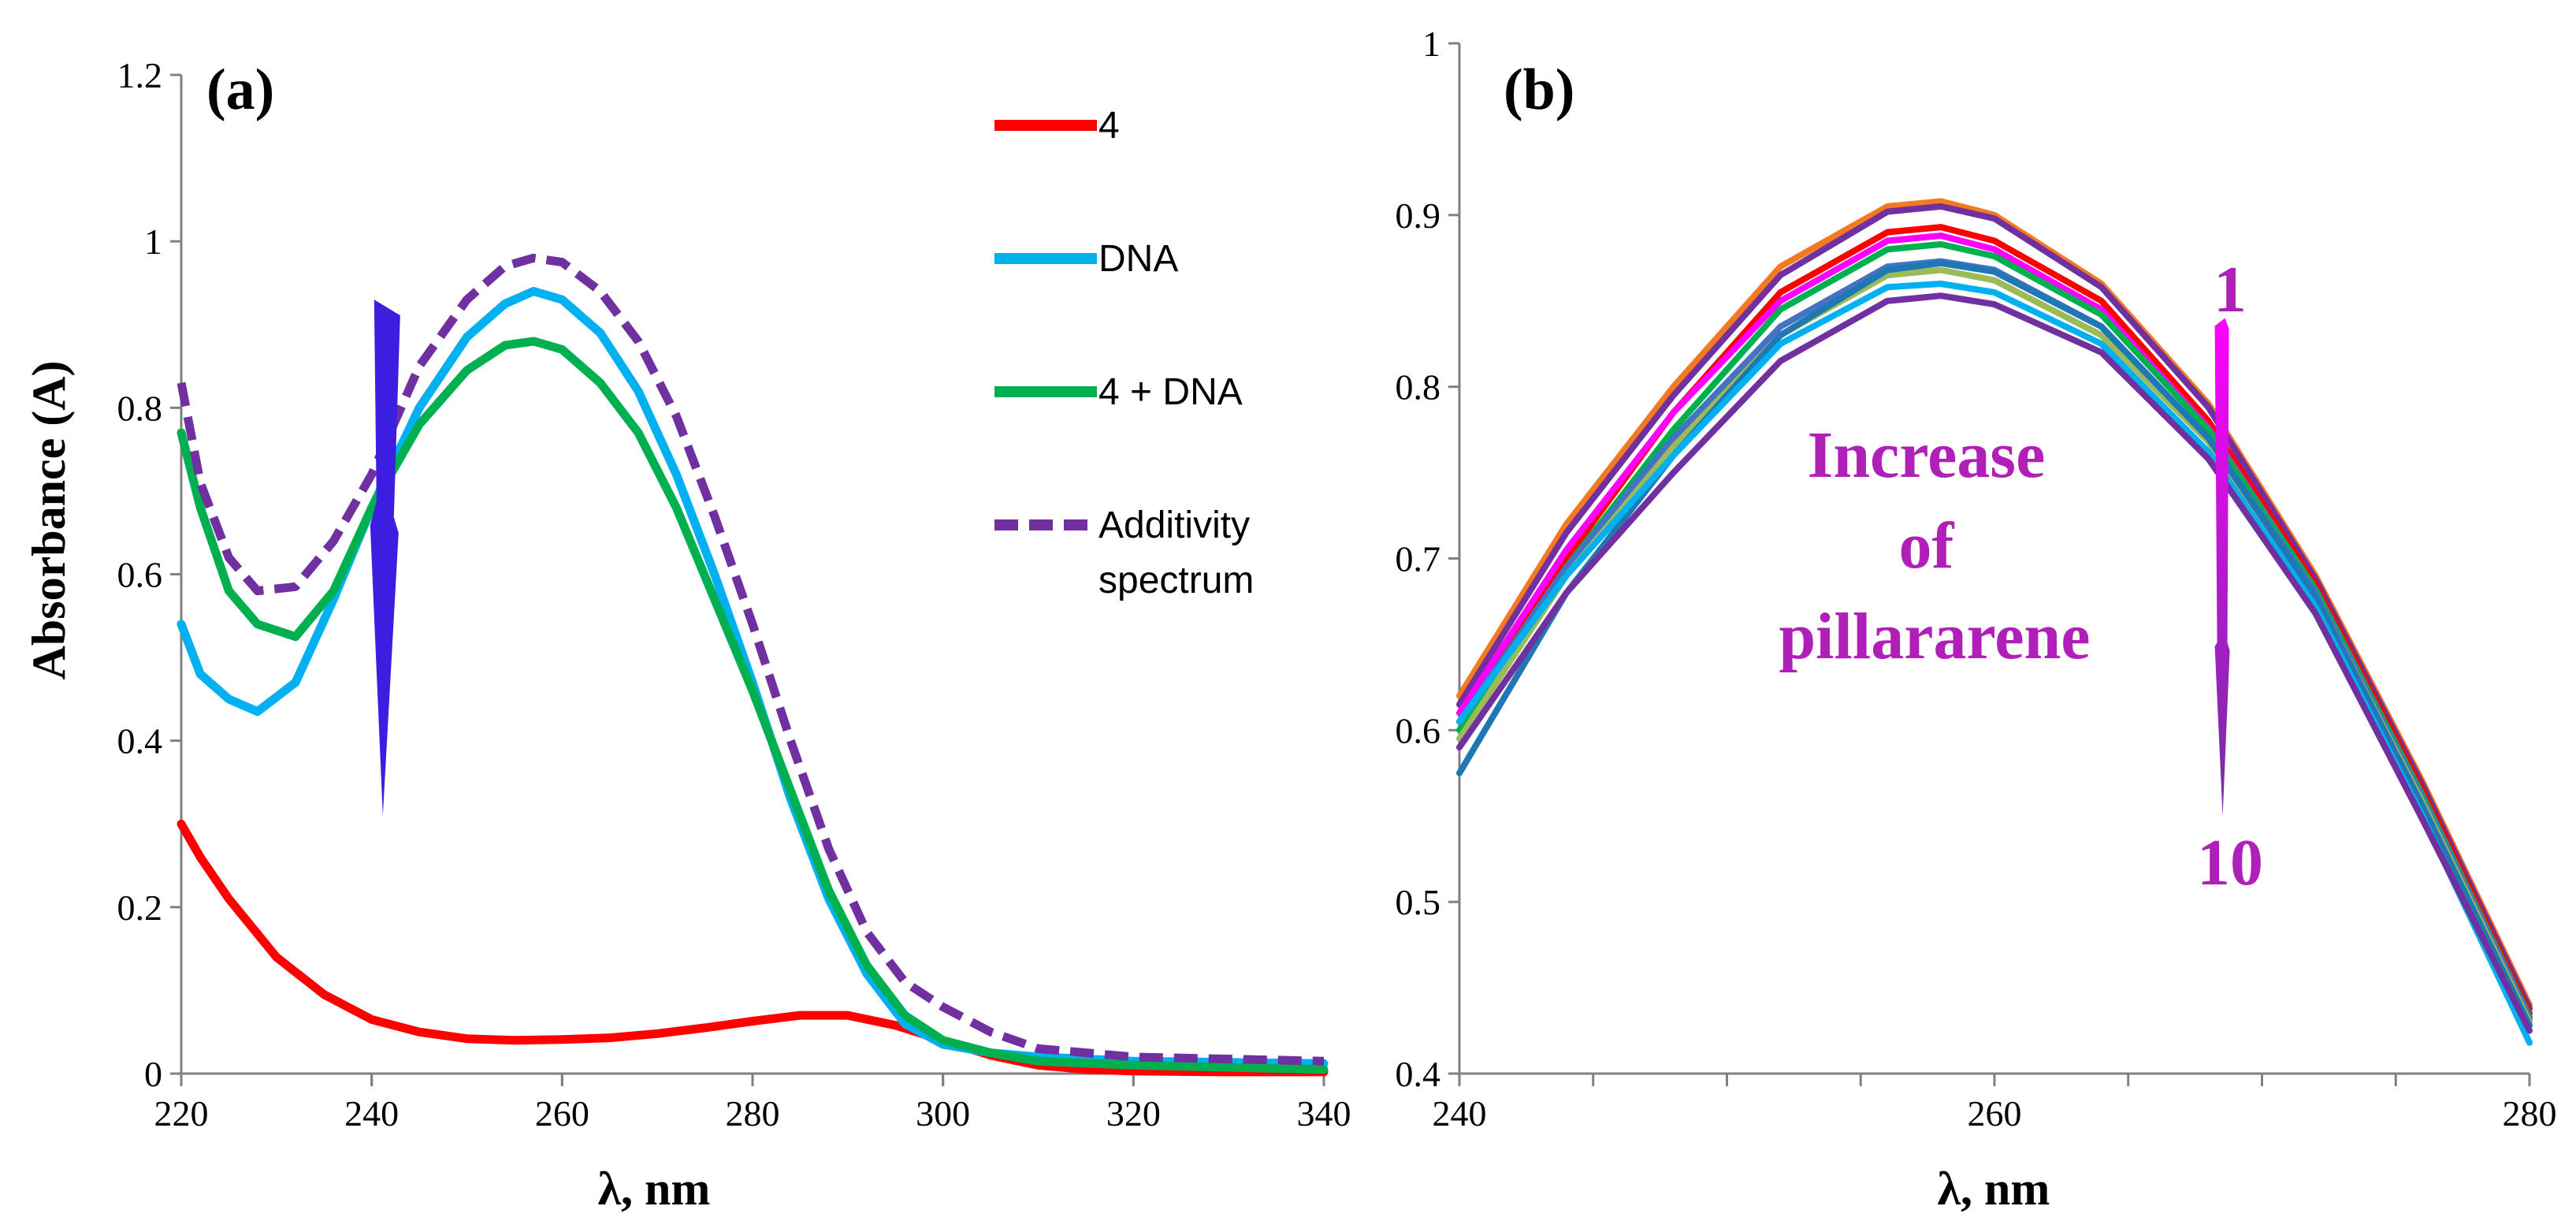  I want to click on panel-a-label: (a), so click(240, 90).